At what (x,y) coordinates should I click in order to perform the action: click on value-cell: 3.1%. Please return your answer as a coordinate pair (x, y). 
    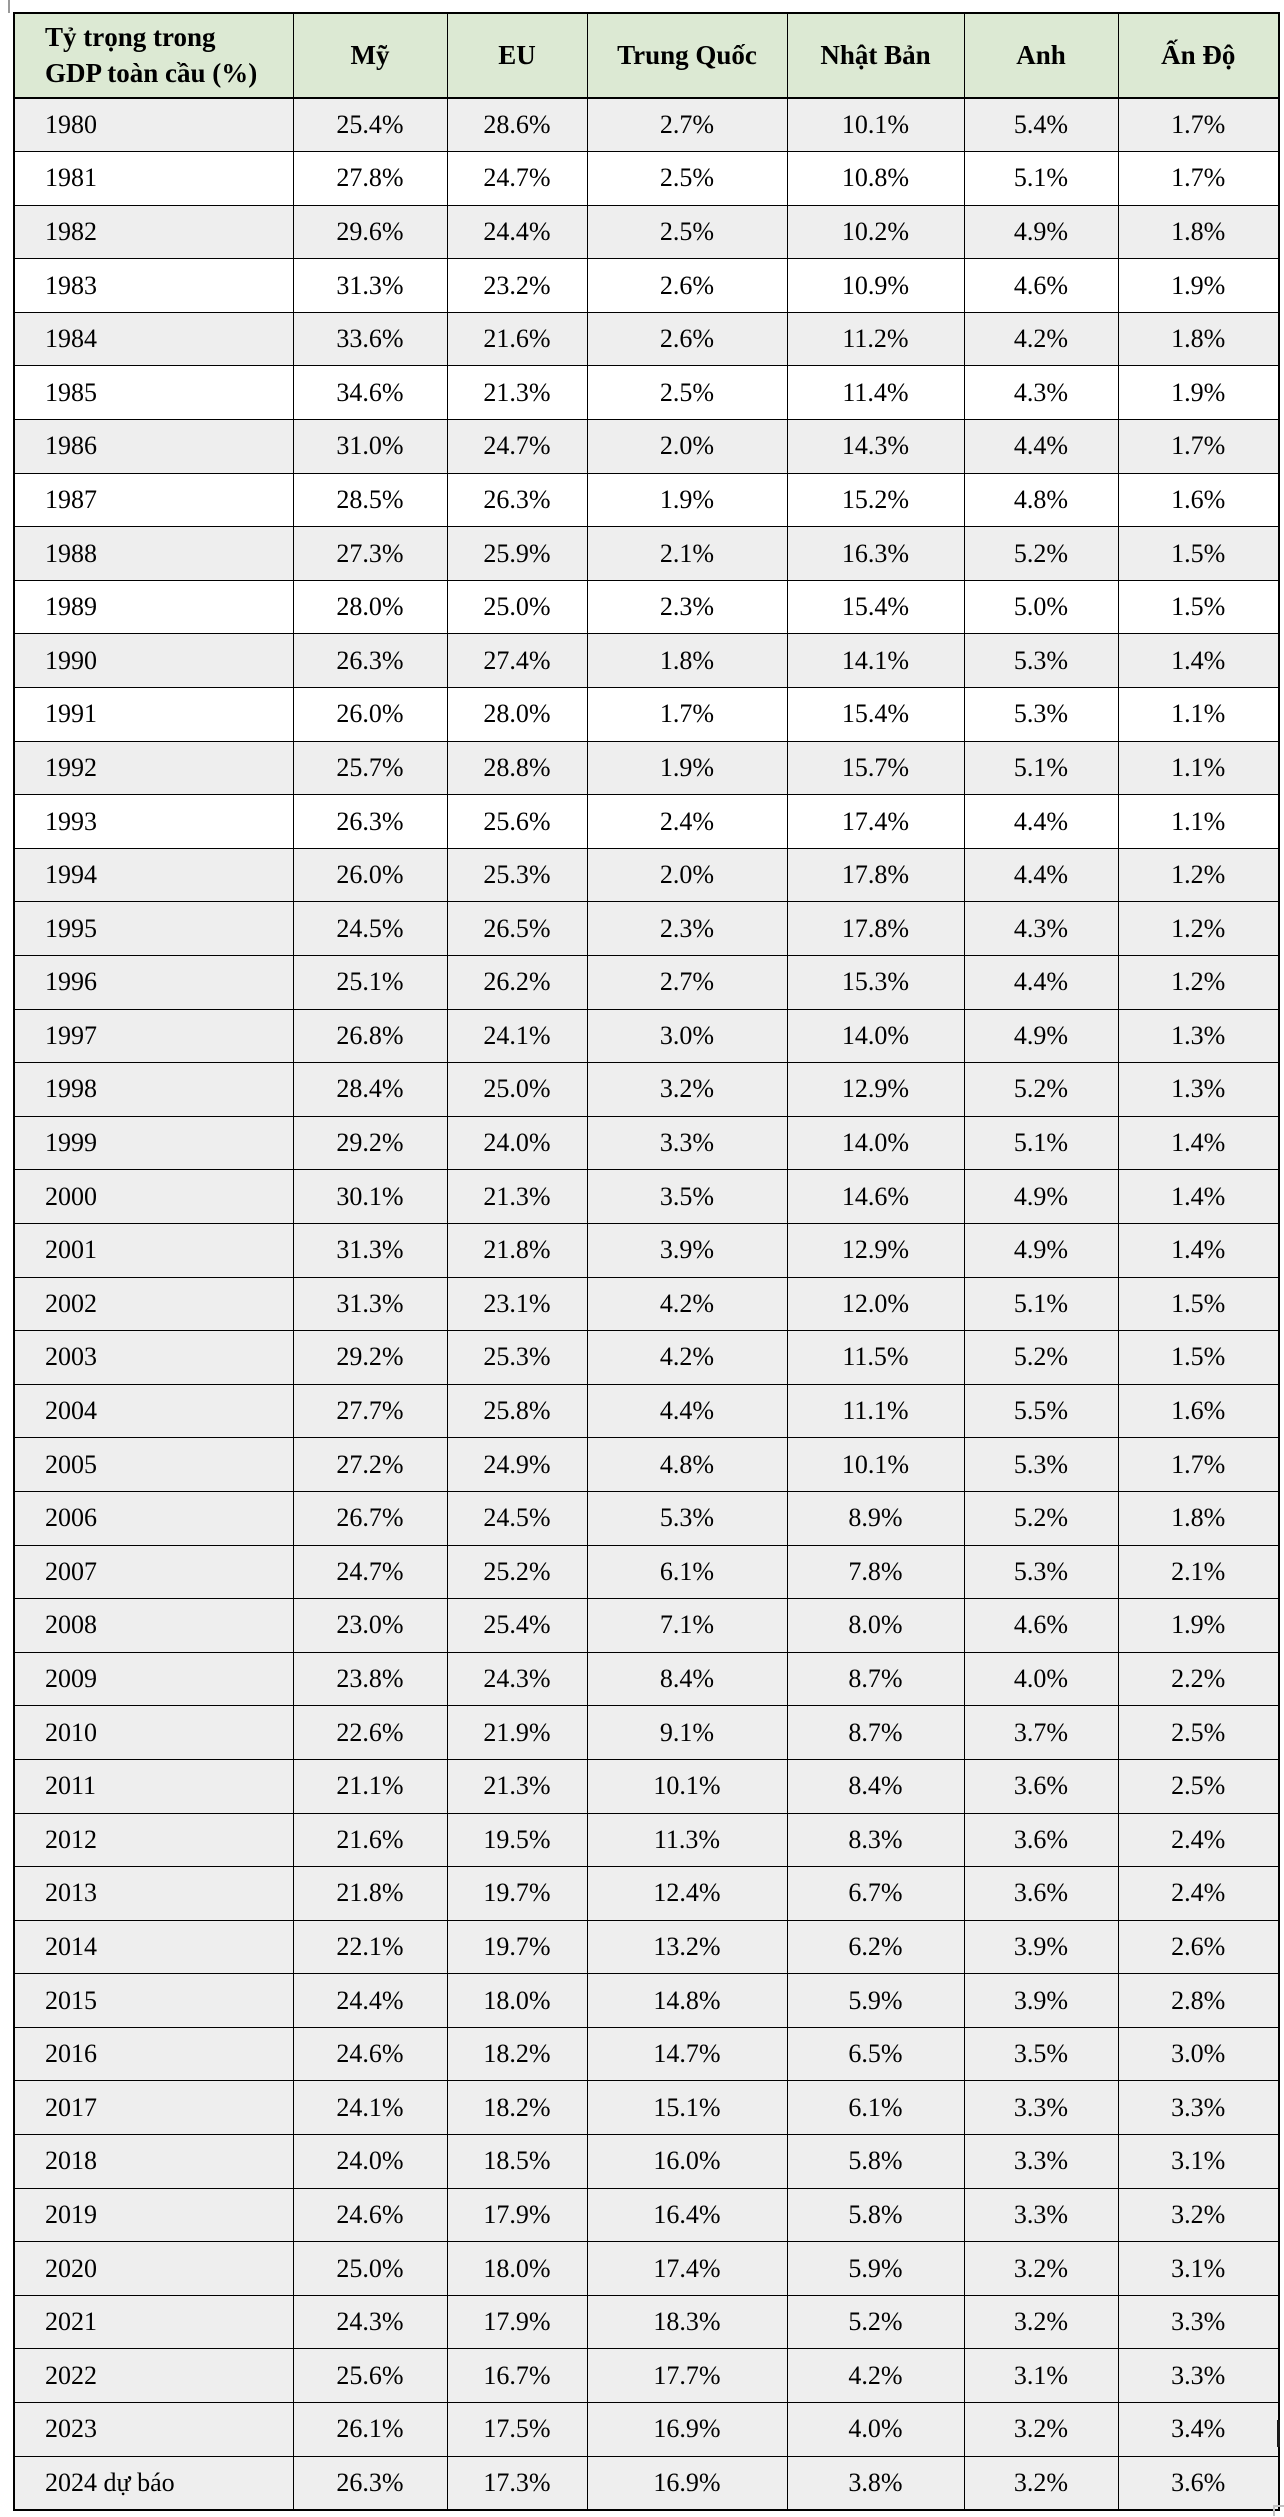
    Looking at the image, I should click on (1198, 2161).